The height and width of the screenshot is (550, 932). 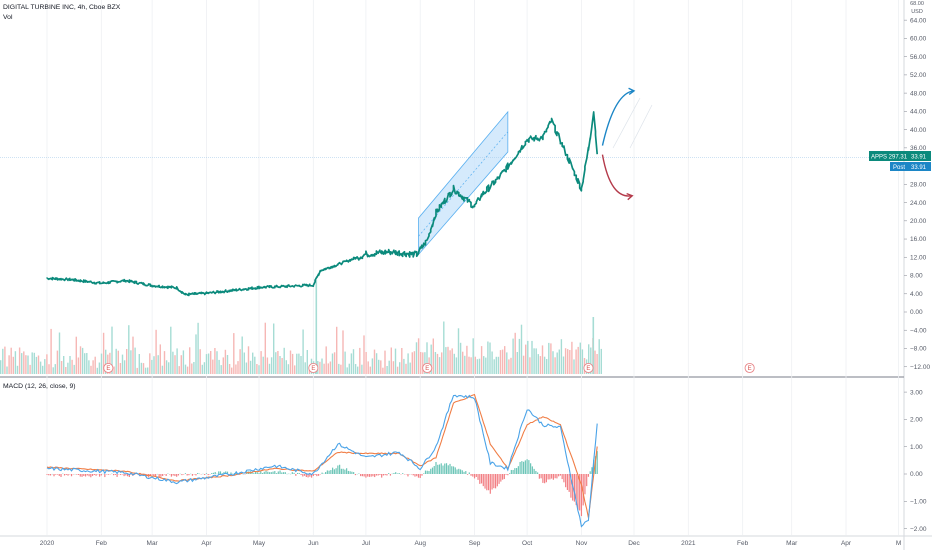 What do you see at coordinates (915, 112) in the screenshot?
I see `price-tick: 44.00` at bounding box center [915, 112].